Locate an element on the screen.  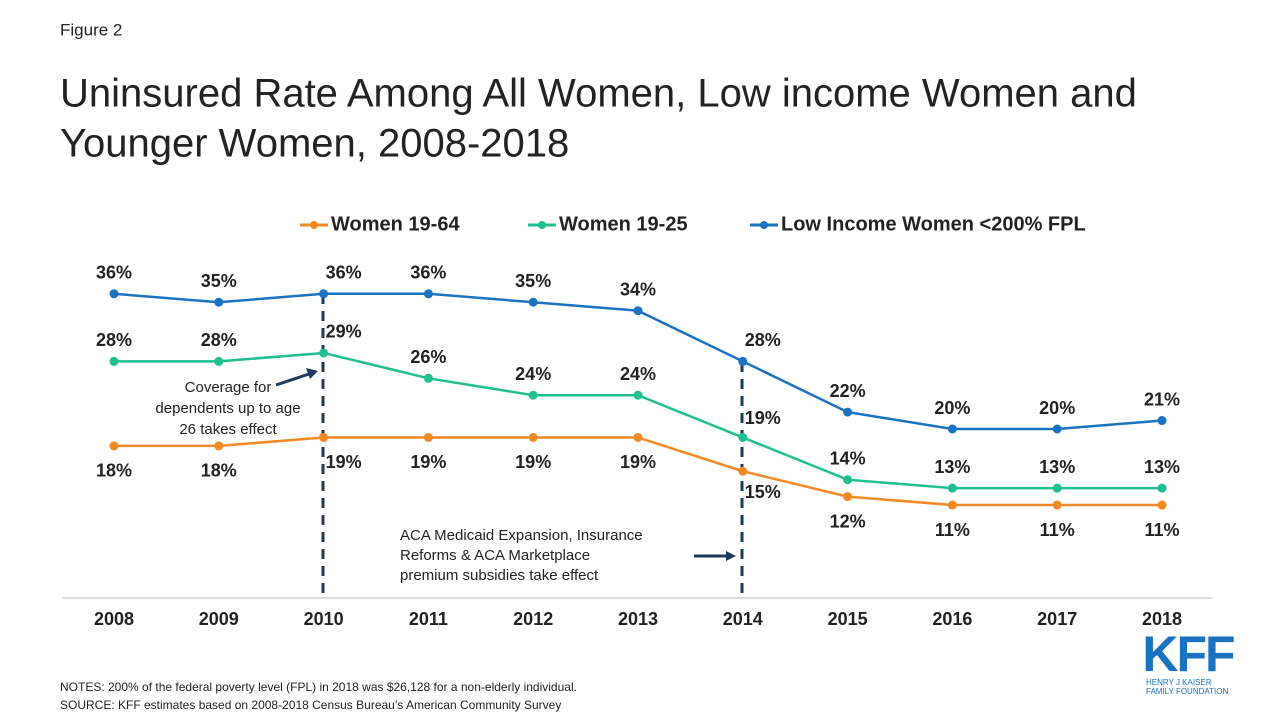
x-tick-label: 2009 is located at coordinates (219, 619).